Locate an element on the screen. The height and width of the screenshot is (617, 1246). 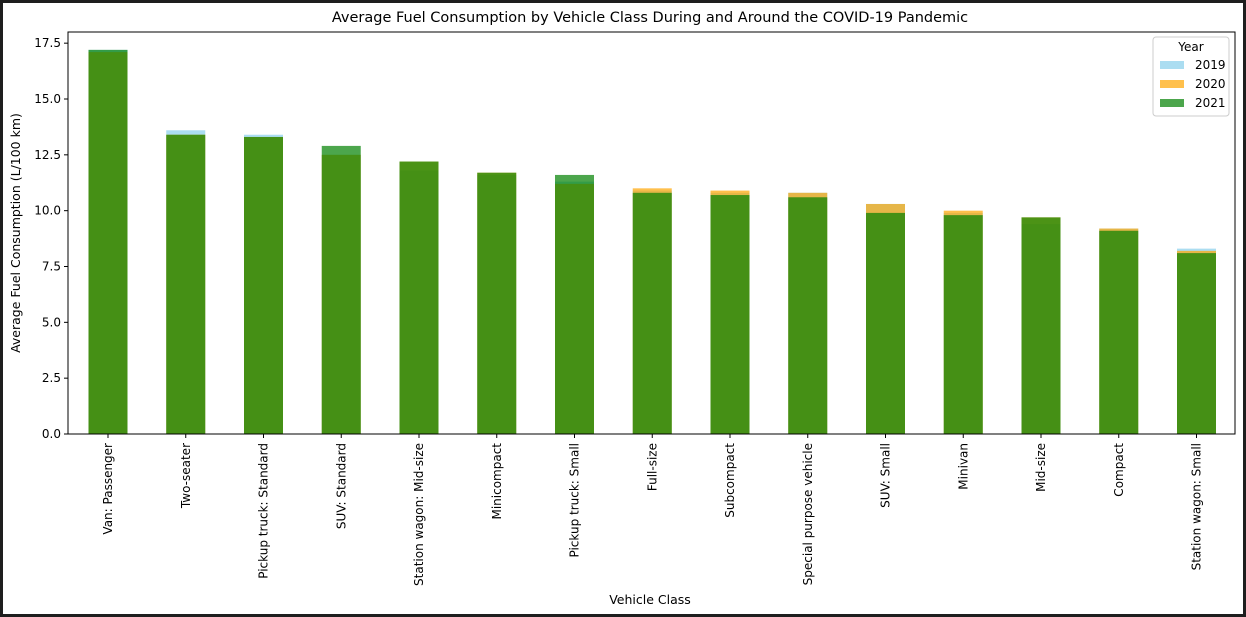
y-tick-label: 2.5 is located at coordinates (51, 378).